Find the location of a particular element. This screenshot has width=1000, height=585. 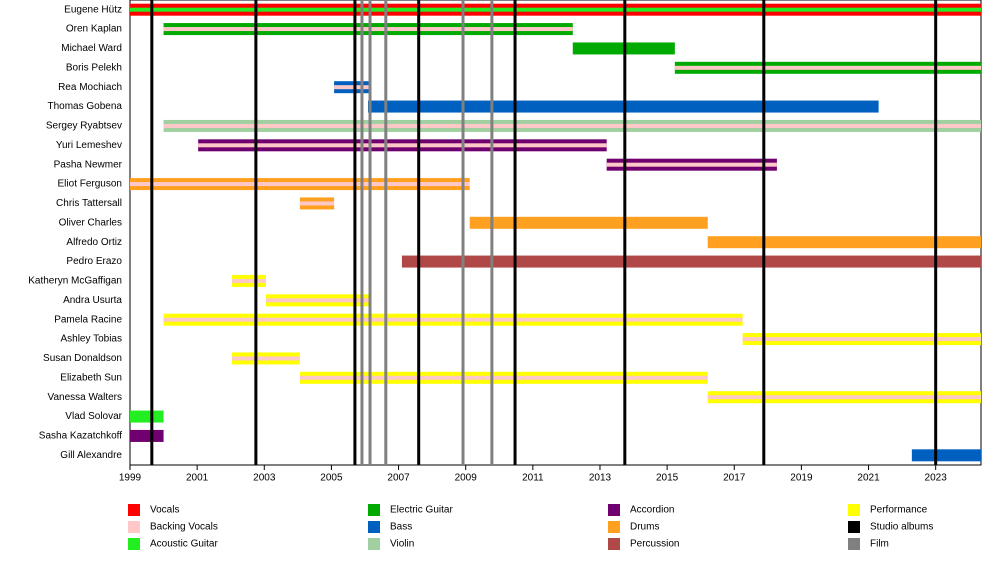

member-name: Boris Pelekh is located at coordinates (94, 67).